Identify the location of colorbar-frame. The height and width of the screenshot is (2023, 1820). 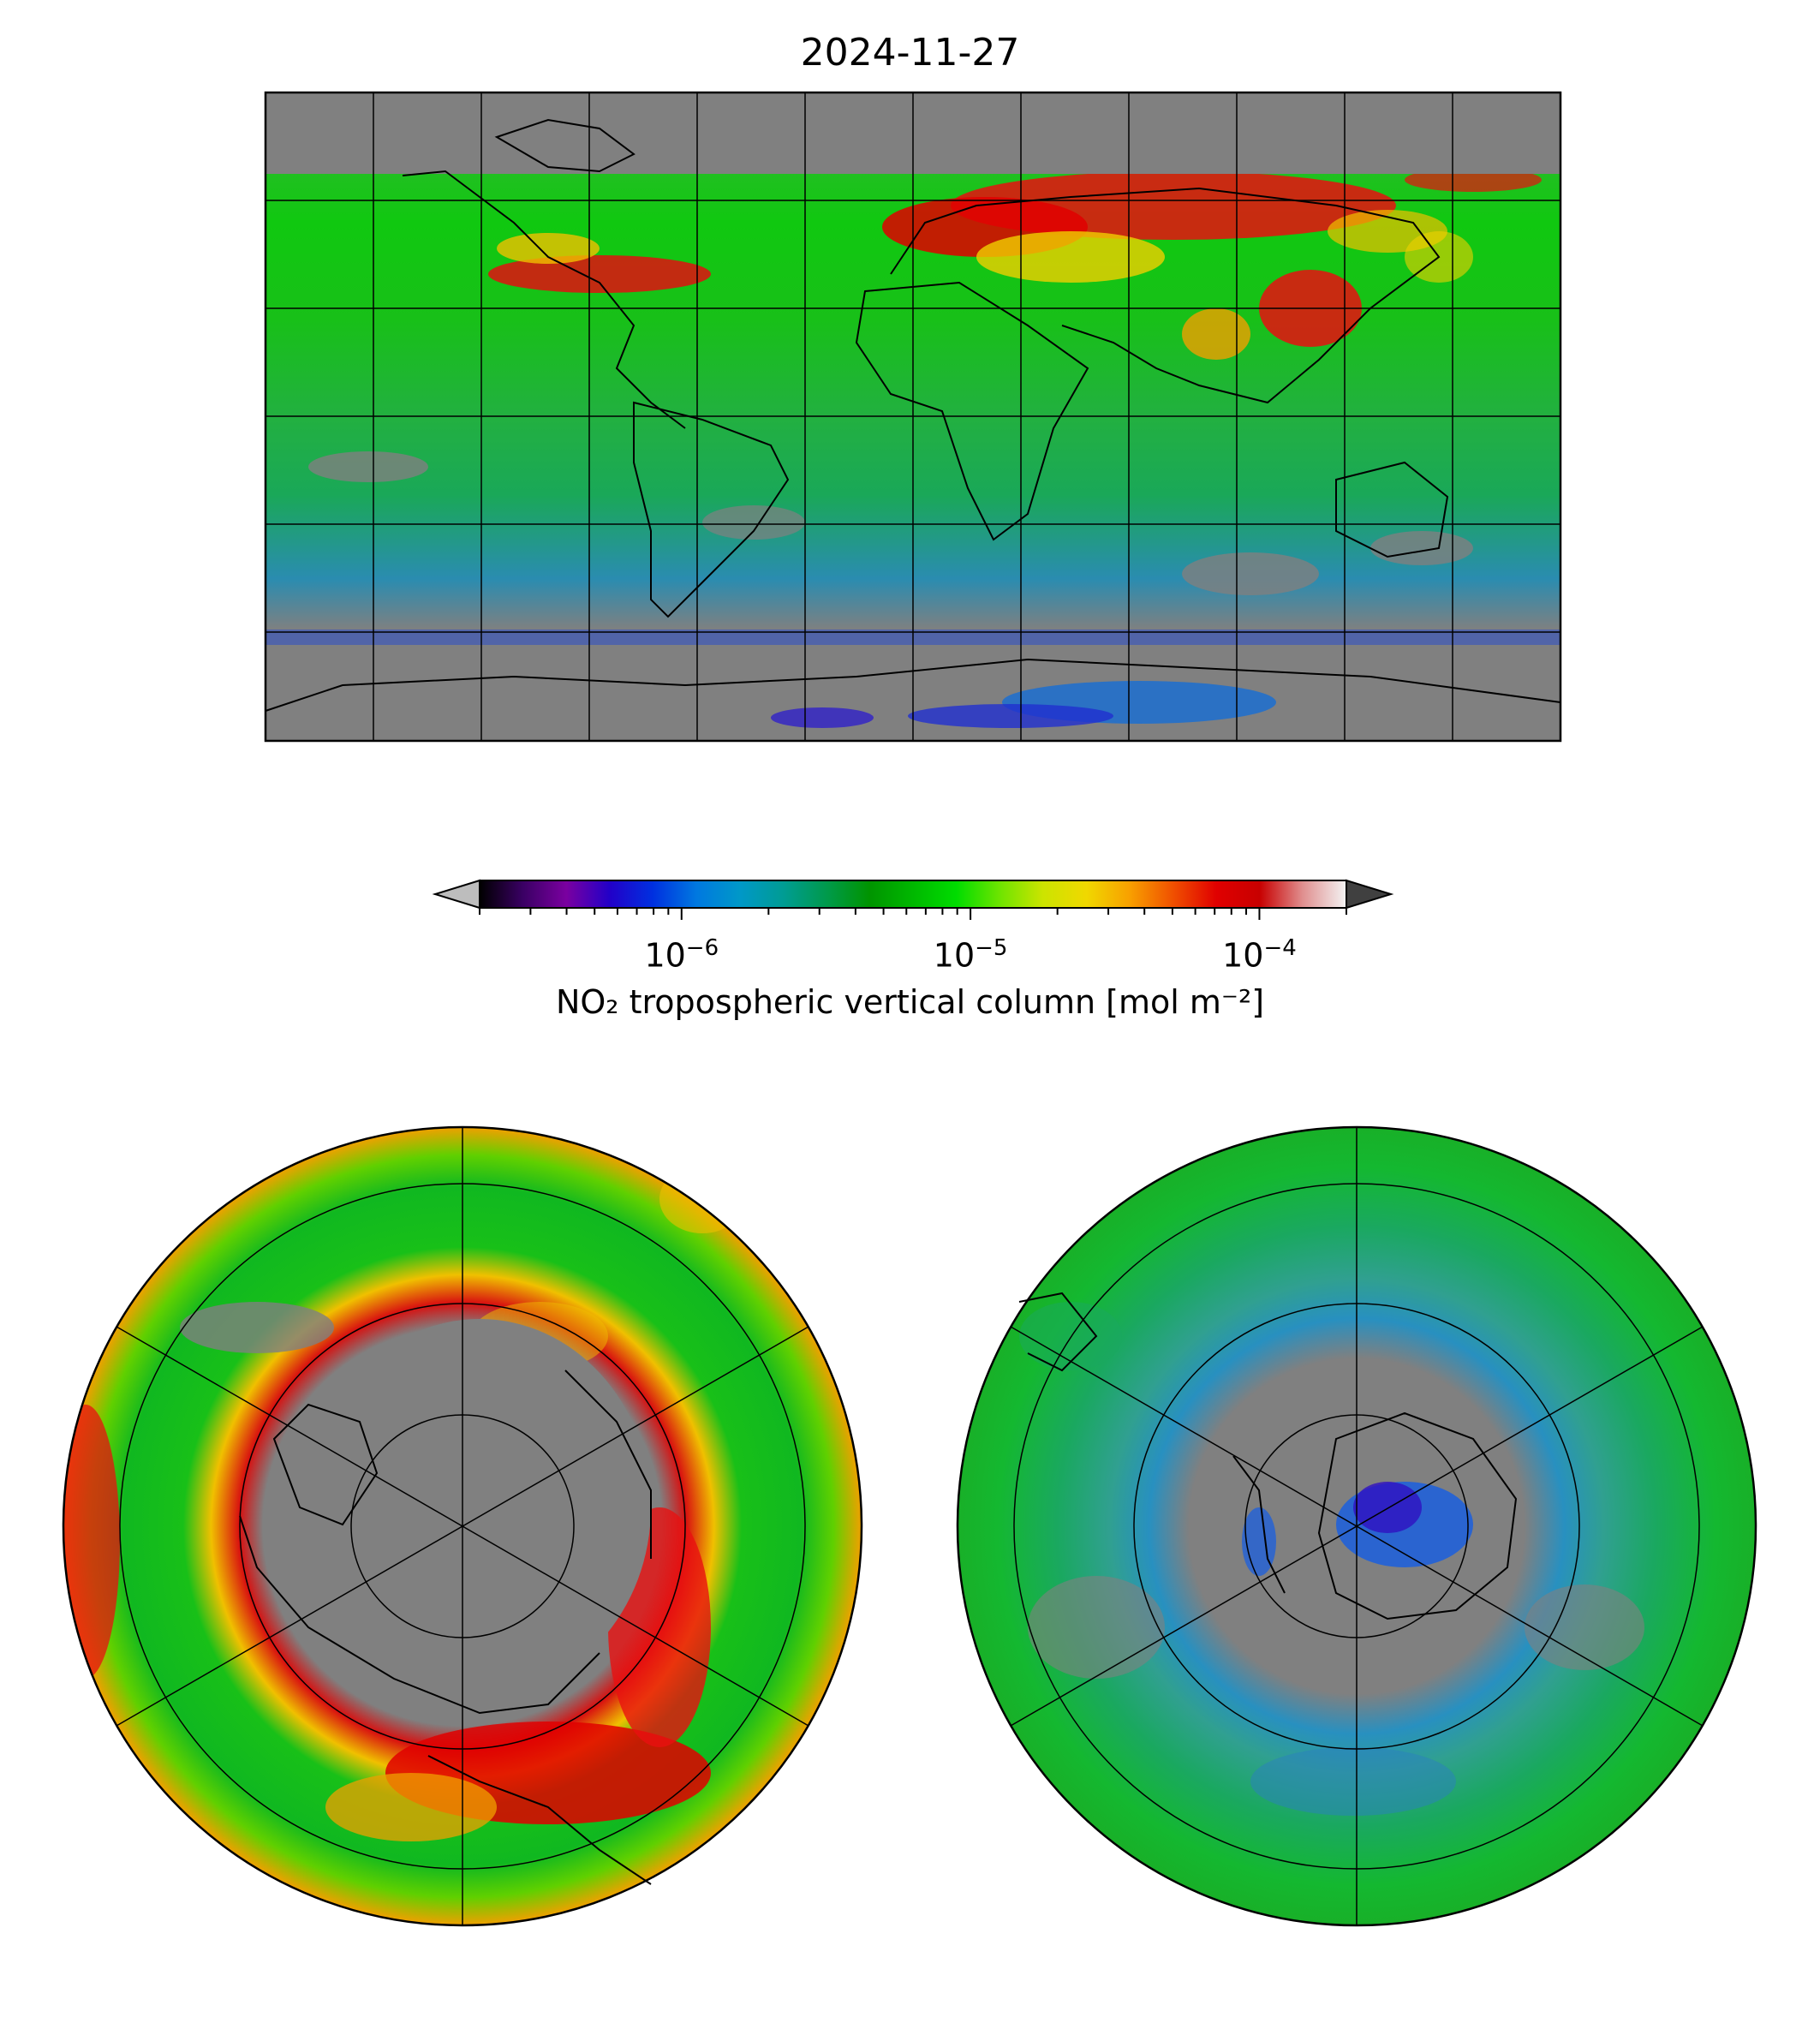
(913, 895).